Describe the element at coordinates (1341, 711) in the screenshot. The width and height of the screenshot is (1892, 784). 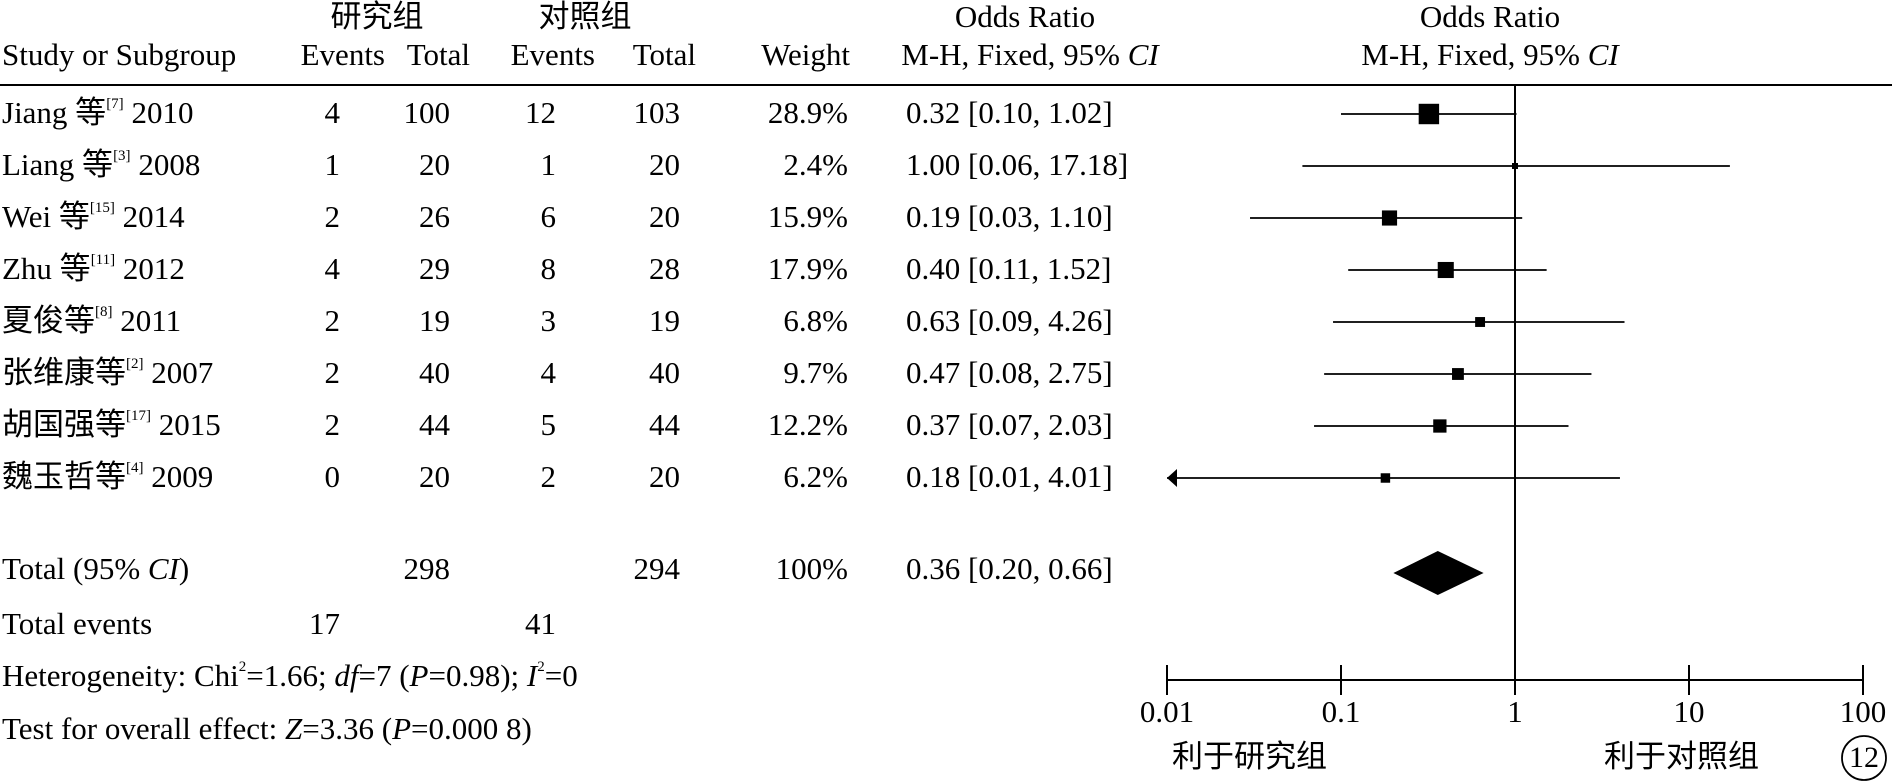
I see `x-tick-label: 0.1` at that location.